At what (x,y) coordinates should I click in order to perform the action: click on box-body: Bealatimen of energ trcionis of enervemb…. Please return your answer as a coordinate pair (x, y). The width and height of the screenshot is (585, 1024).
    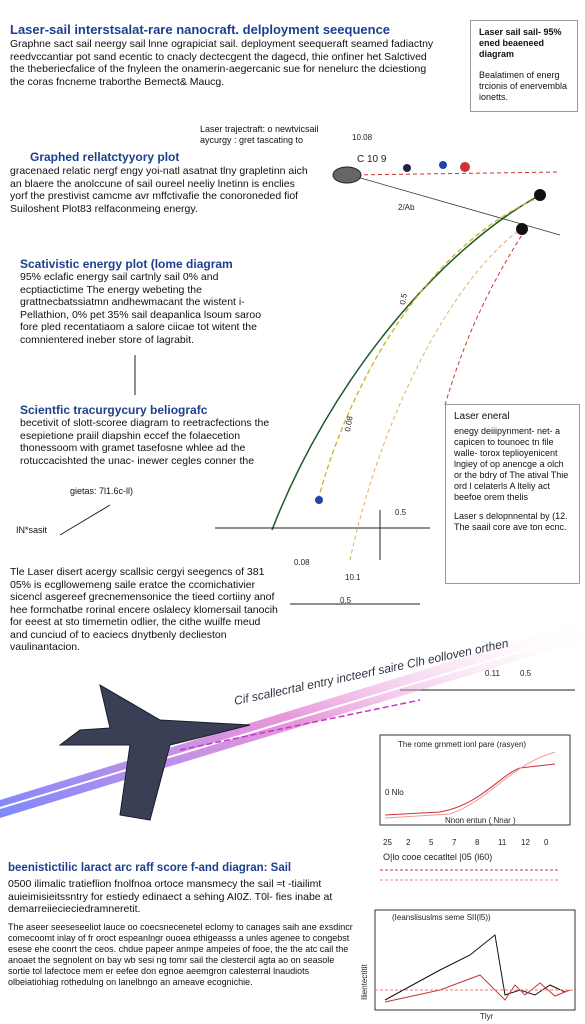
    Looking at the image, I should click on (523, 86).